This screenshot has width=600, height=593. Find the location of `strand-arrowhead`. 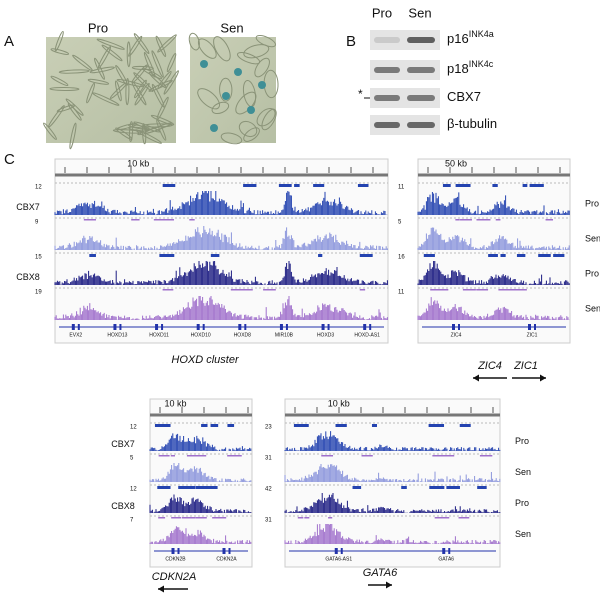

strand-arrowhead is located at coordinates (161, 589).